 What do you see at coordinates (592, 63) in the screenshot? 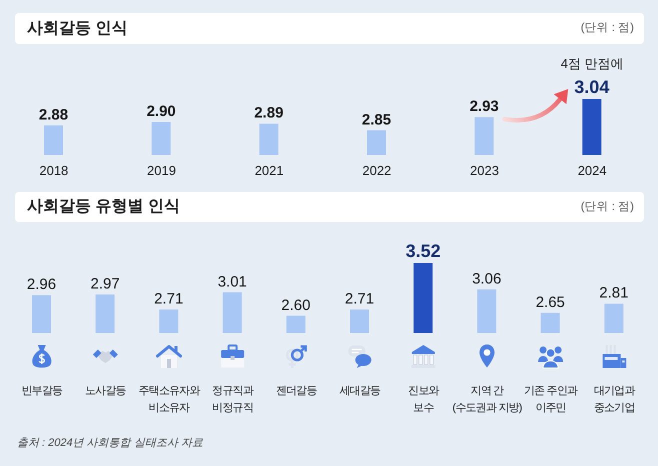
I see `annotation: 4점 만점에` at bounding box center [592, 63].